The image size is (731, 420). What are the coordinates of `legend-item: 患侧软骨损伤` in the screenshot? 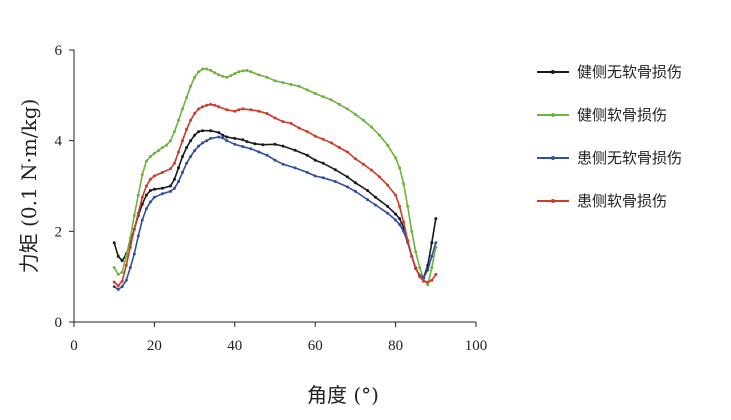 It's located at (602, 201).